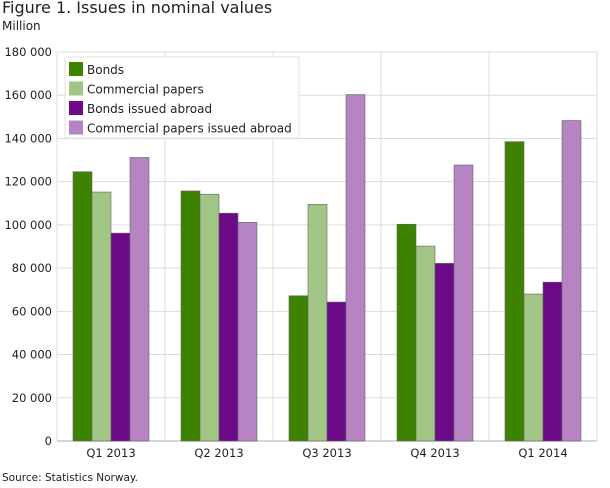  I want to click on y-tick-label: 100 000, so click(28, 225).